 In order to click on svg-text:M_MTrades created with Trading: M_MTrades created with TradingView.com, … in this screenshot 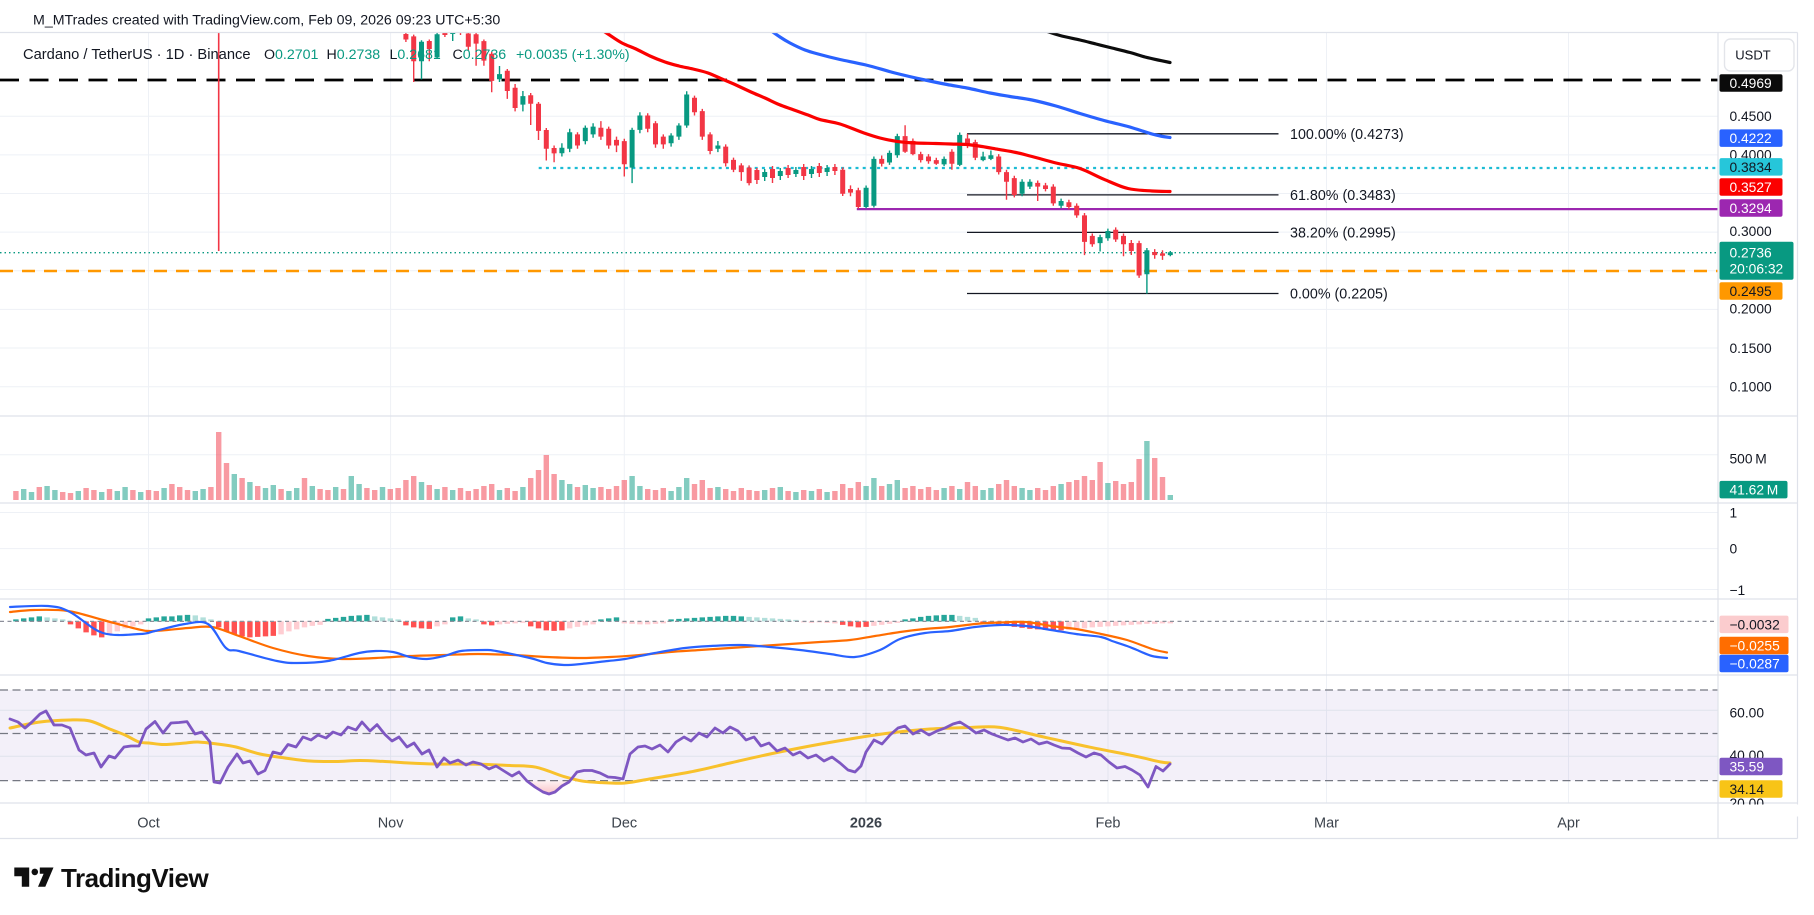, I will do `click(266, 21)`.